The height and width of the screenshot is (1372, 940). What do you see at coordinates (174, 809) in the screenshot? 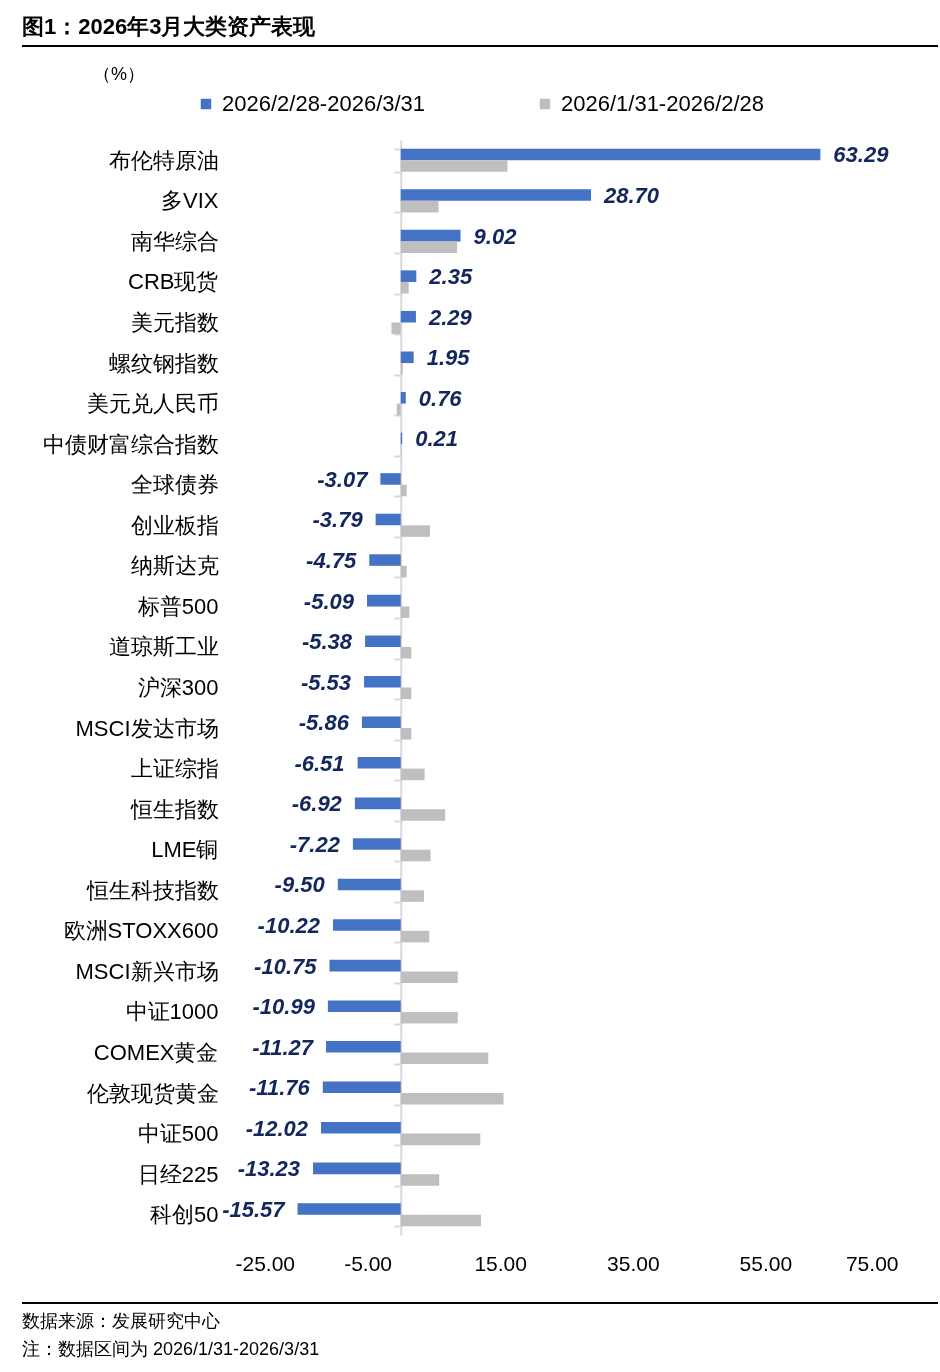
I see `y-tick-label: 恒生指数` at bounding box center [174, 809].